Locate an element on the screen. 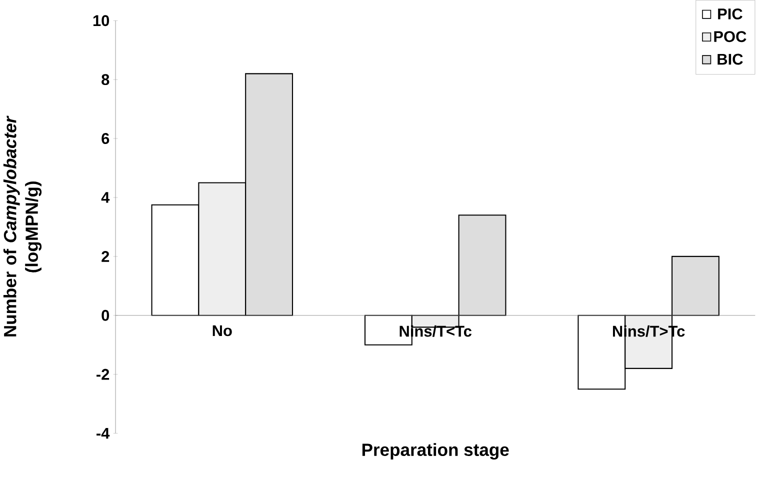  y-tick-label: -2 is located at coordinates (103, 374).